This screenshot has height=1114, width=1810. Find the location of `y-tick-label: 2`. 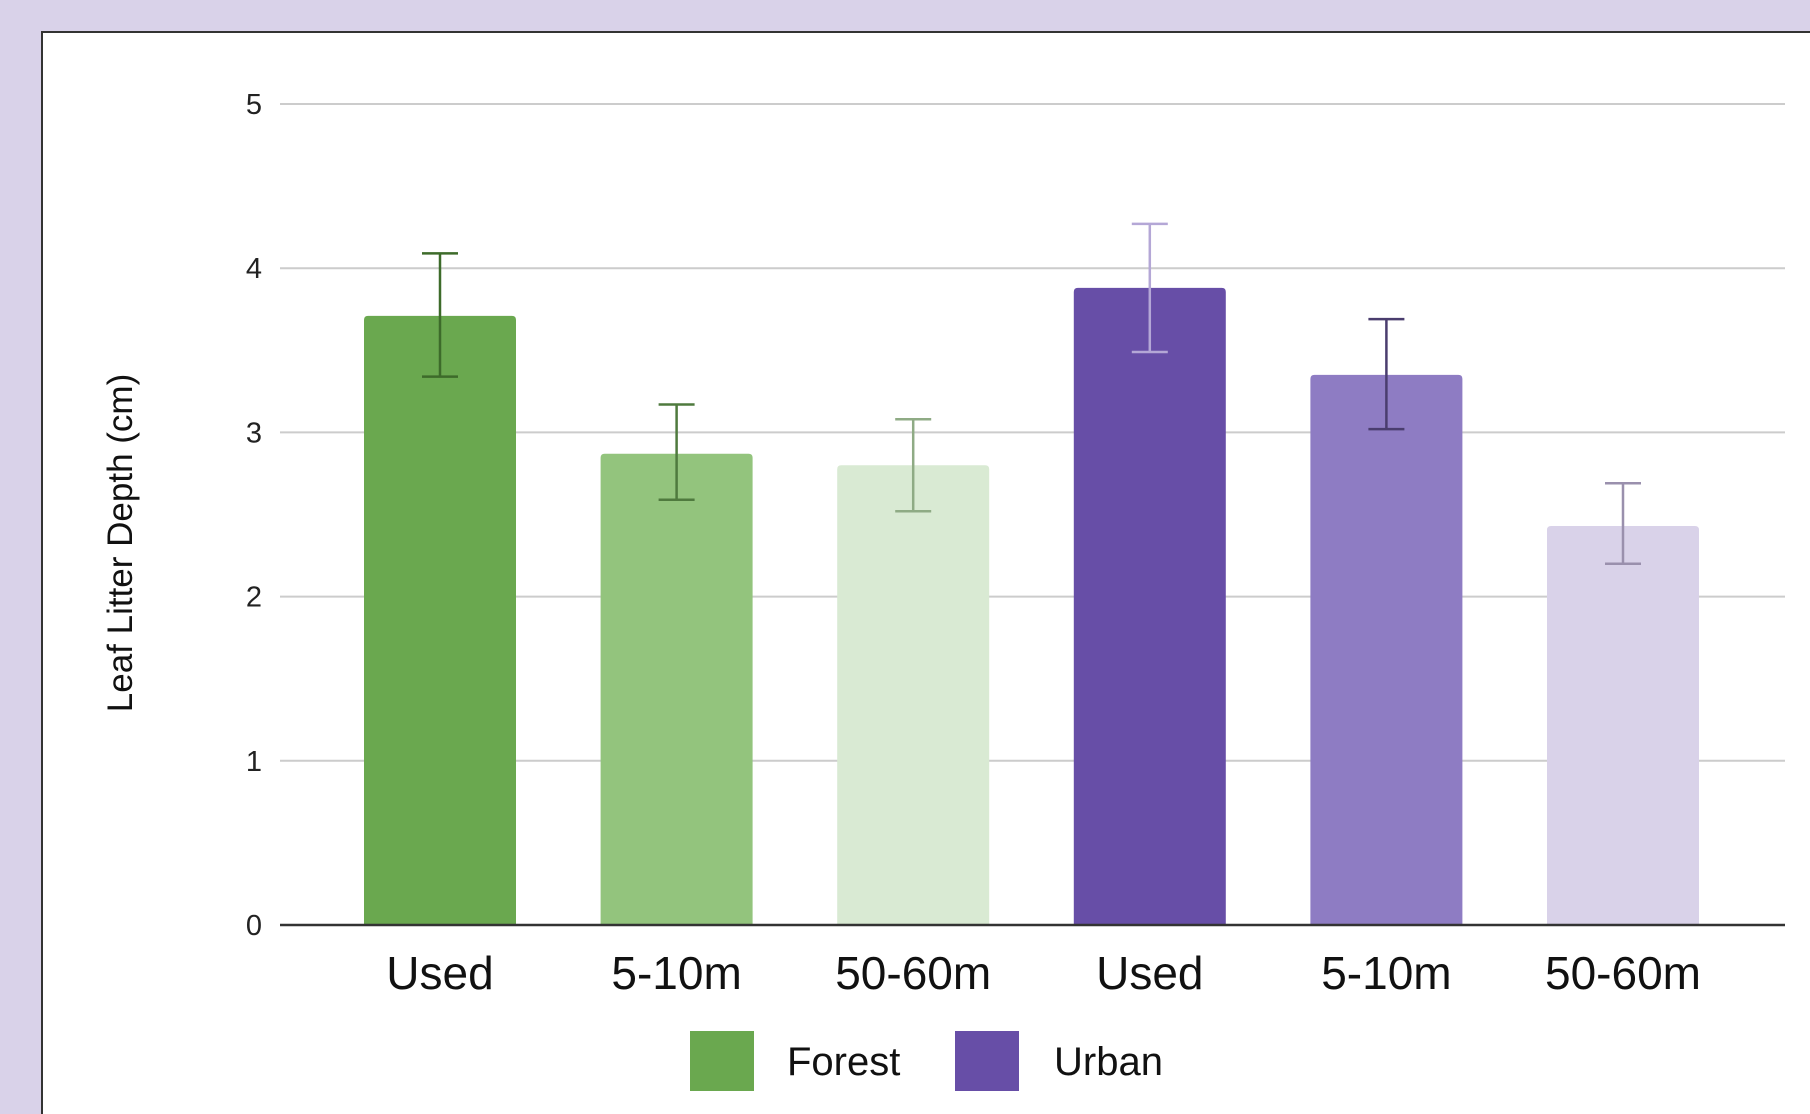

y-tick-label: 2 is located at coordinates (254, 598).